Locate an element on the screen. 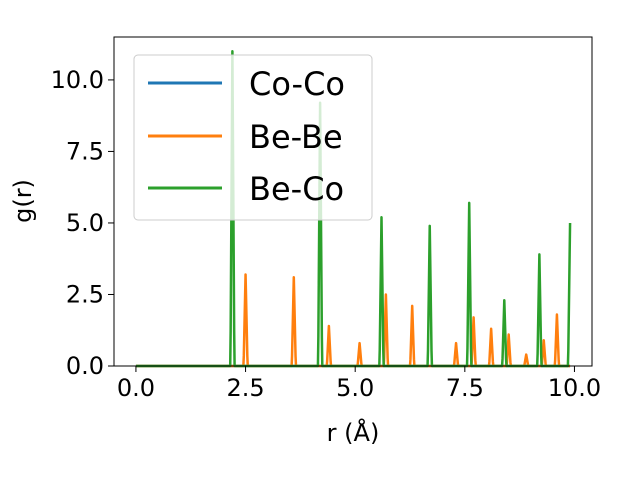 The image size is (640, 480). x-axis-label: r (Å) is located at coordinates (353, 432).